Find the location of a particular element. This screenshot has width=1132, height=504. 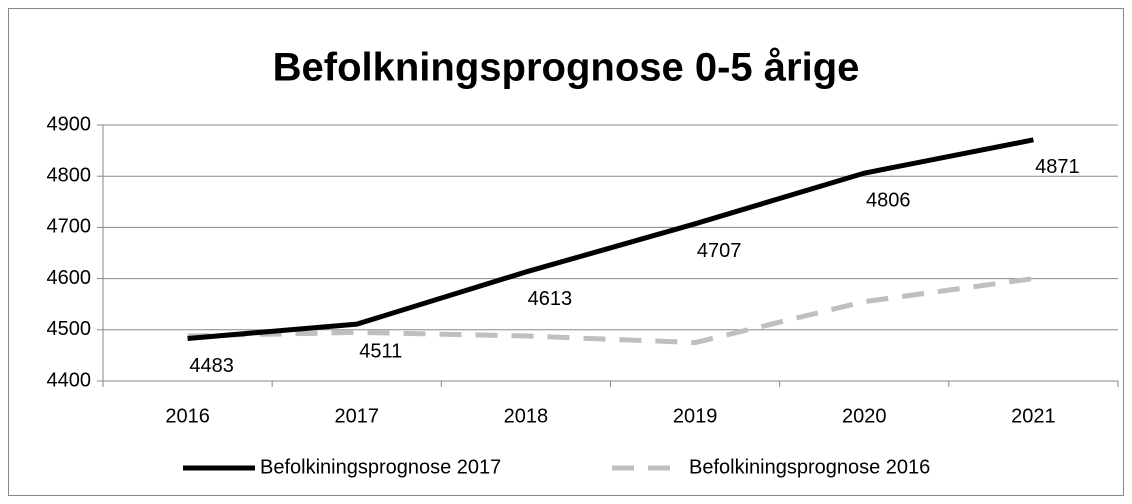

x-tick-label: 2016 is located at coordinates (187, 416).